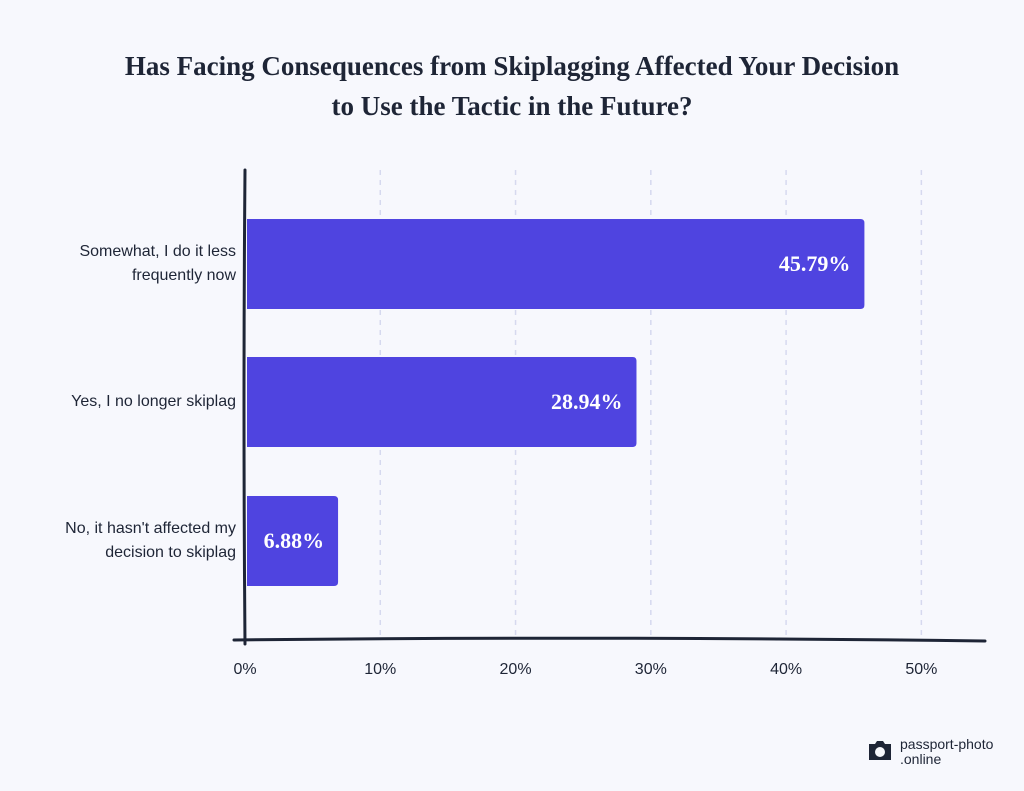 Image resolution: width=1024 pixels, height=791 pixels. What do you see at coordinates (516, 669) in the screenshot?
I see `x-tick-label: 20%` at bounding box center [516, 669].